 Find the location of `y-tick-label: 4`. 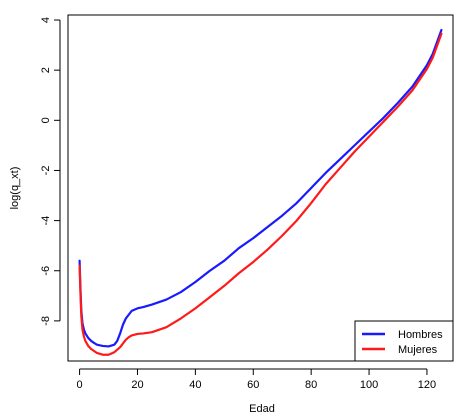

y-tick-label: 4 is located at coordinates (46, 20).